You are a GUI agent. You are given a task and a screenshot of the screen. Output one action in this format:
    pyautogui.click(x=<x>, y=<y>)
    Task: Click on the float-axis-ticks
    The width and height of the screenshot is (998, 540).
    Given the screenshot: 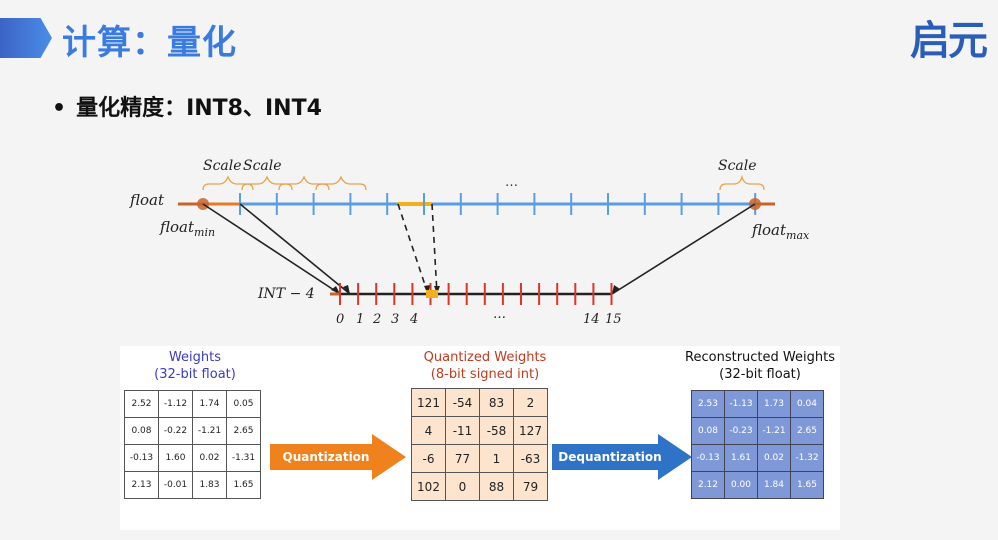 What is the action you would take?
    pyautogui.click(x=498, y=204)
    